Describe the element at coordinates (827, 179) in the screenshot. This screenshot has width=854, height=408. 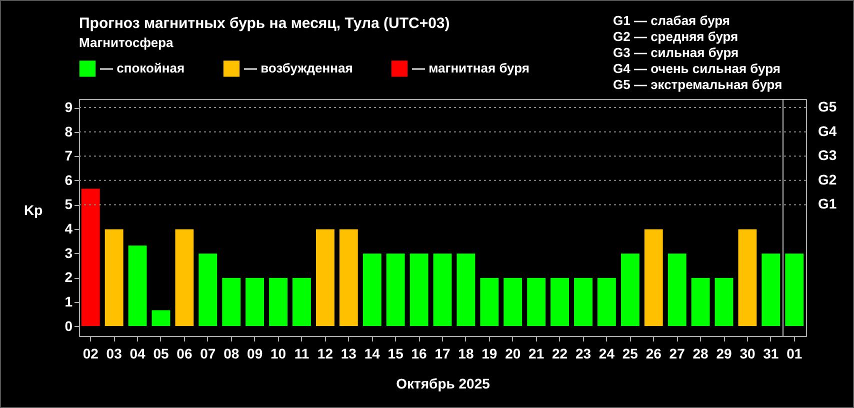
I see `ref-line-label: G2` at that location.